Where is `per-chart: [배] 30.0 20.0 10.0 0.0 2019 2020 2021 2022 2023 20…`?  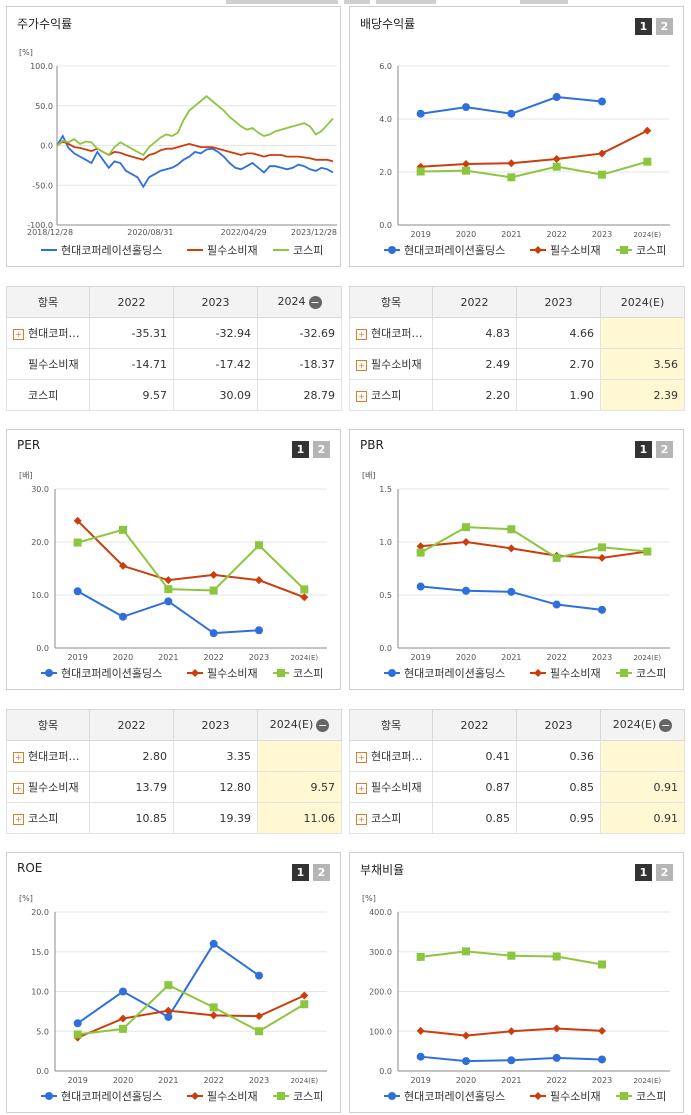
per-chart: [배] 30.0 20.0 10.0 0.0 2019 2020 2021 2022 2023 20… is located at coordinates (173, 575).